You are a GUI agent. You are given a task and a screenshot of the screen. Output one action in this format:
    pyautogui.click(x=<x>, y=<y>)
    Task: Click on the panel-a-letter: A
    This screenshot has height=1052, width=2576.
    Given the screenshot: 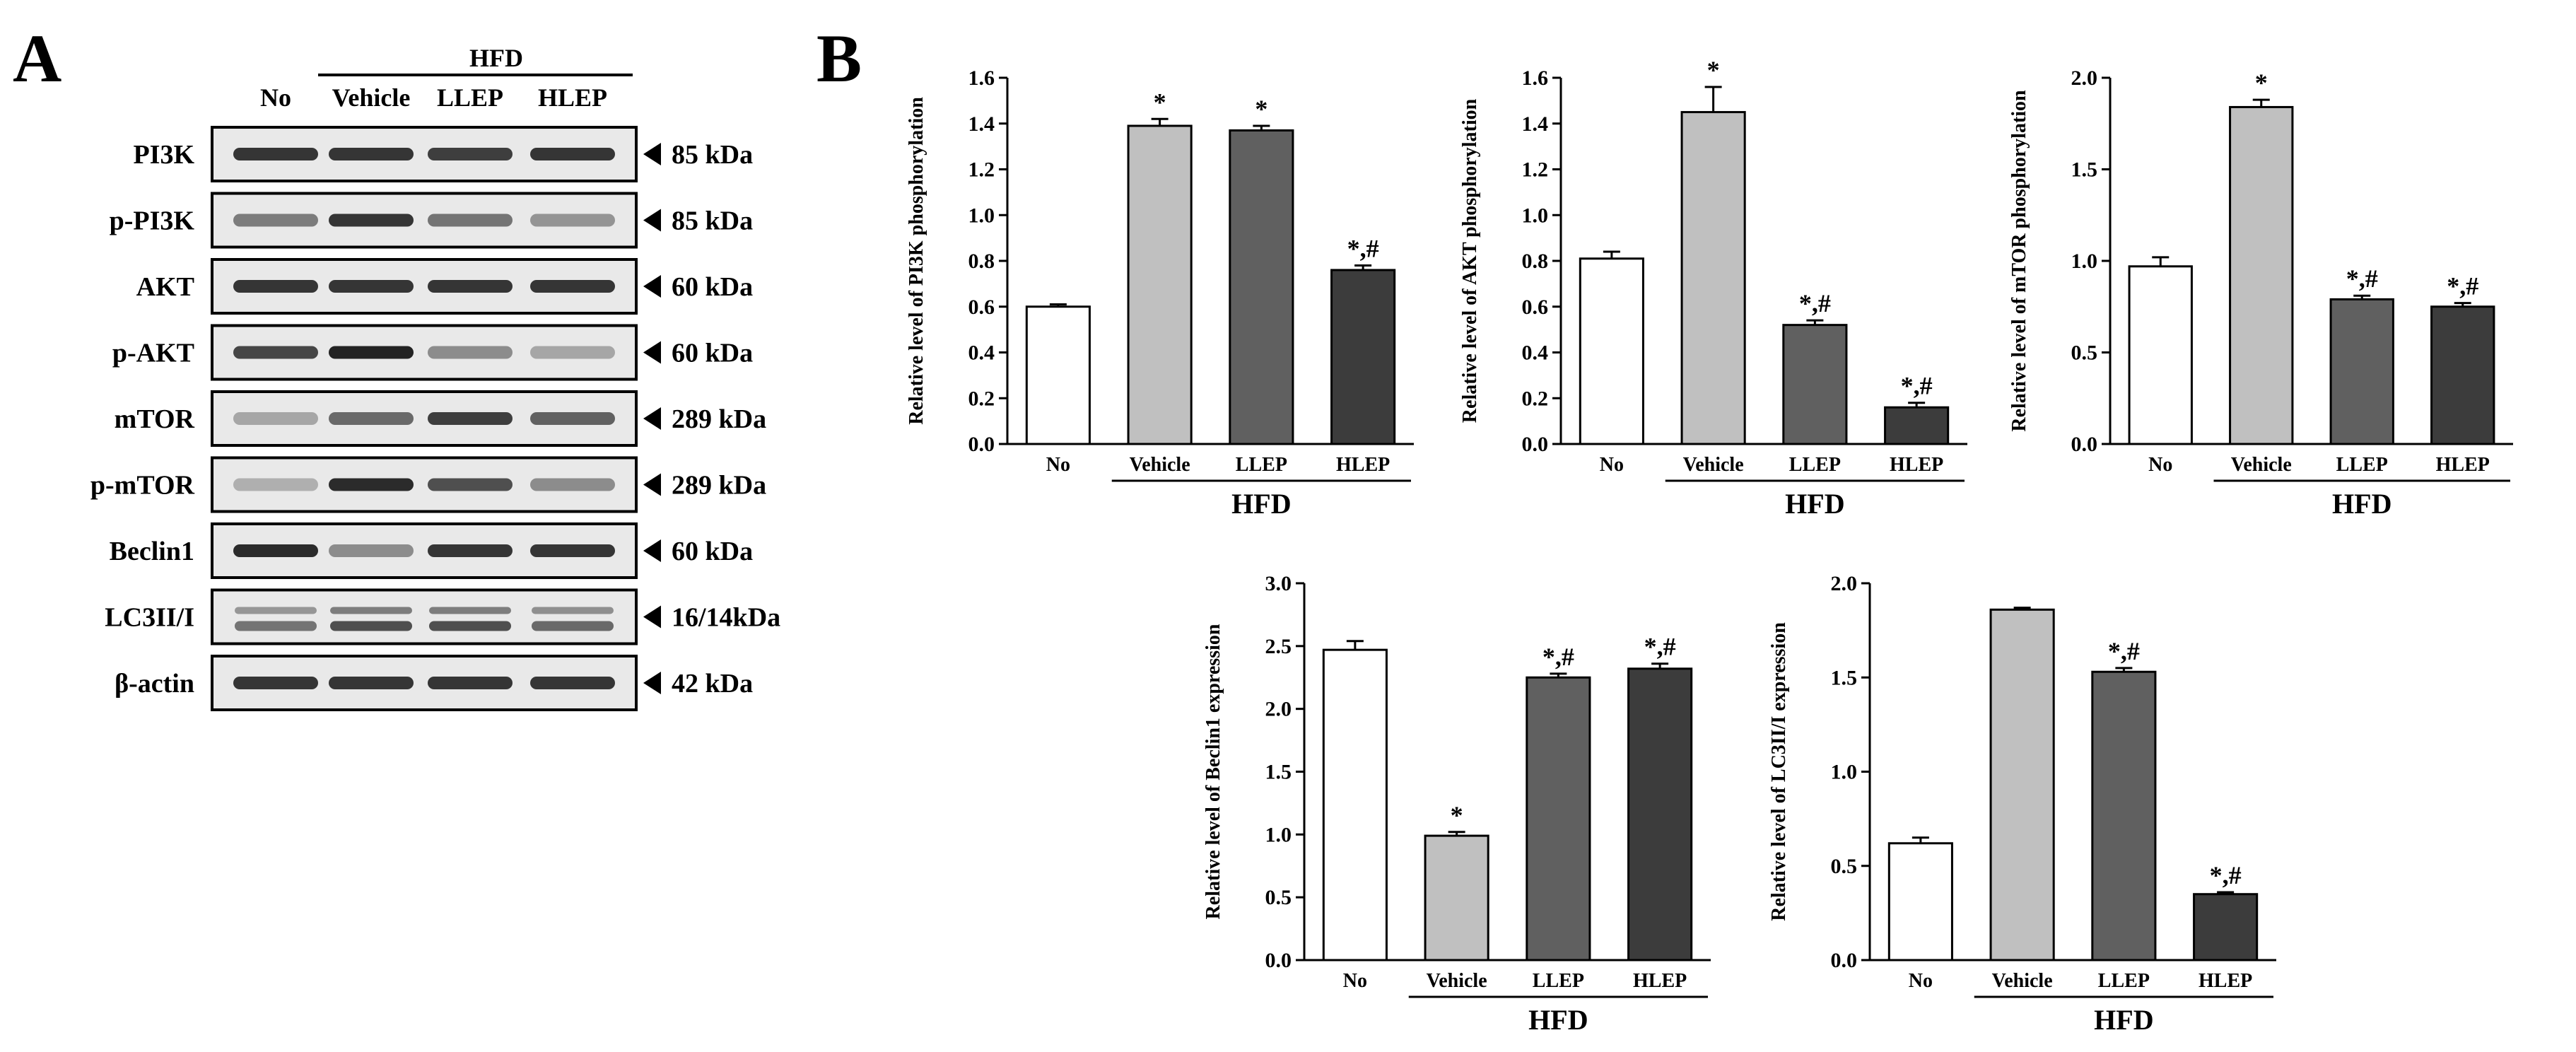 What is the action you would take?
    pyautogui.click(x=37, y=59)
    